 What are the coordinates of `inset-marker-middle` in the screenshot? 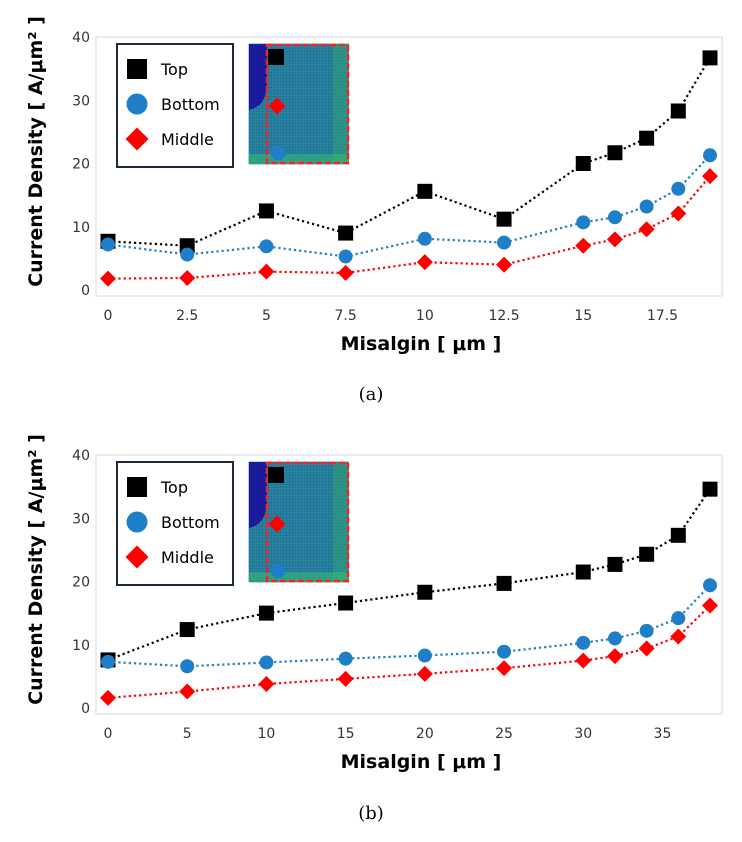 It's located at (277, 106).